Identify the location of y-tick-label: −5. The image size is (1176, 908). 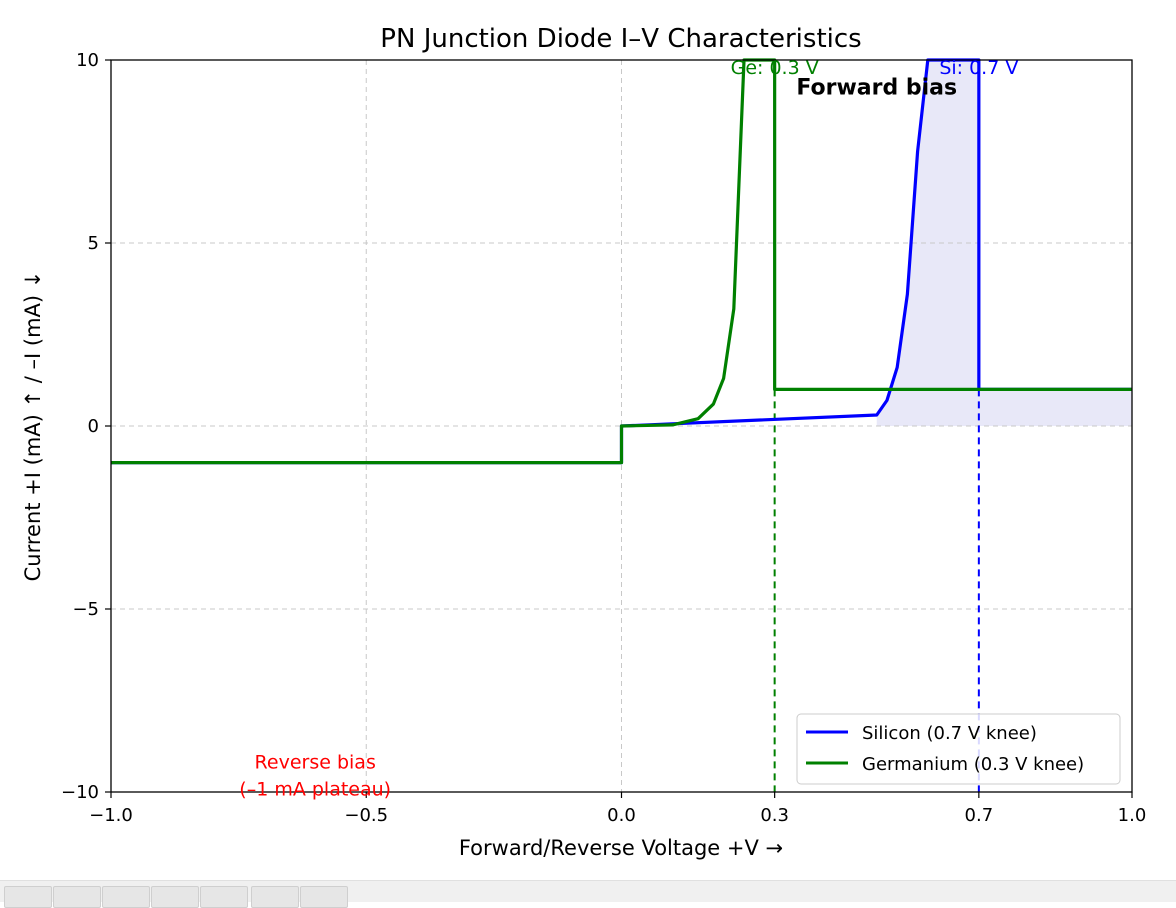
(85, 609).